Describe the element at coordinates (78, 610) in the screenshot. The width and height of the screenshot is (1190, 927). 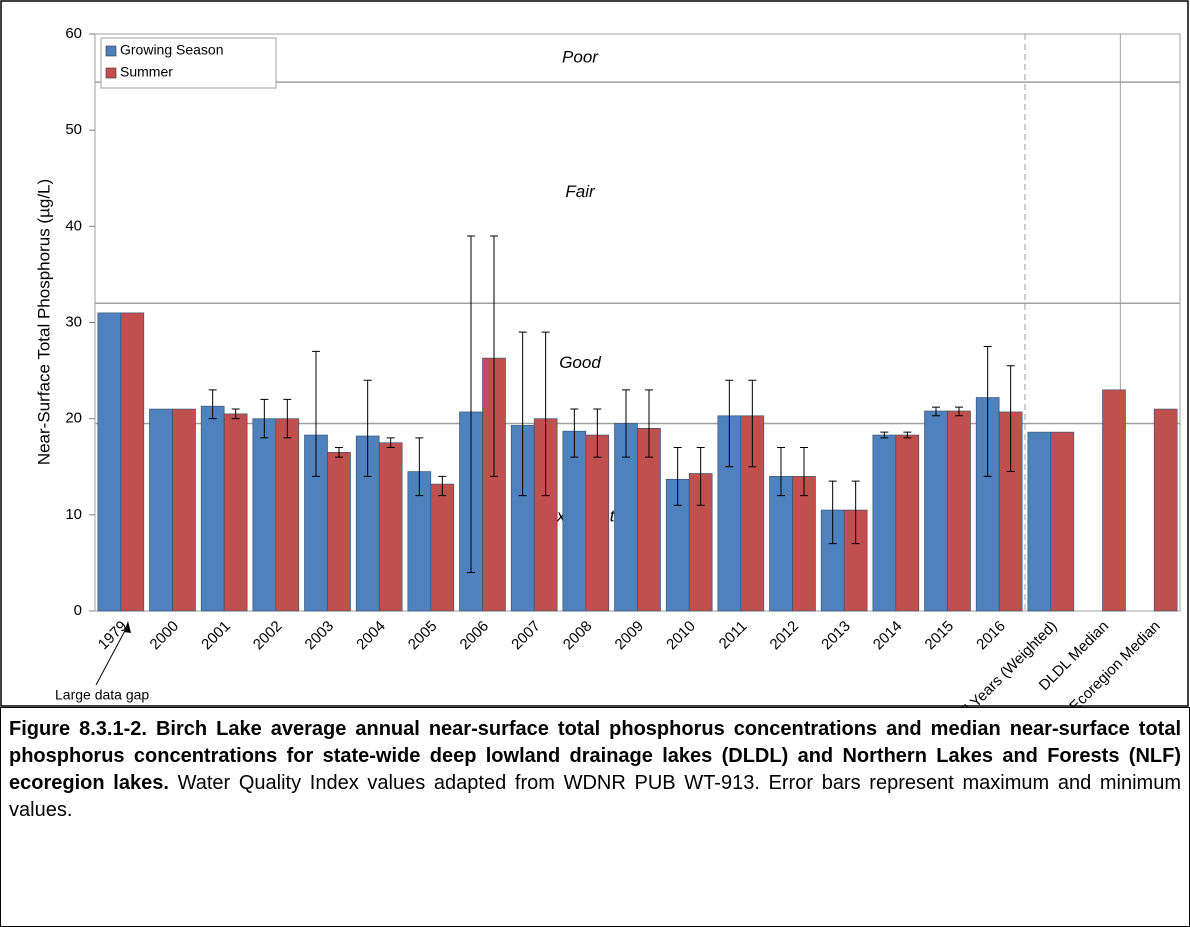
I see `y-tick-label: 0` at that location.